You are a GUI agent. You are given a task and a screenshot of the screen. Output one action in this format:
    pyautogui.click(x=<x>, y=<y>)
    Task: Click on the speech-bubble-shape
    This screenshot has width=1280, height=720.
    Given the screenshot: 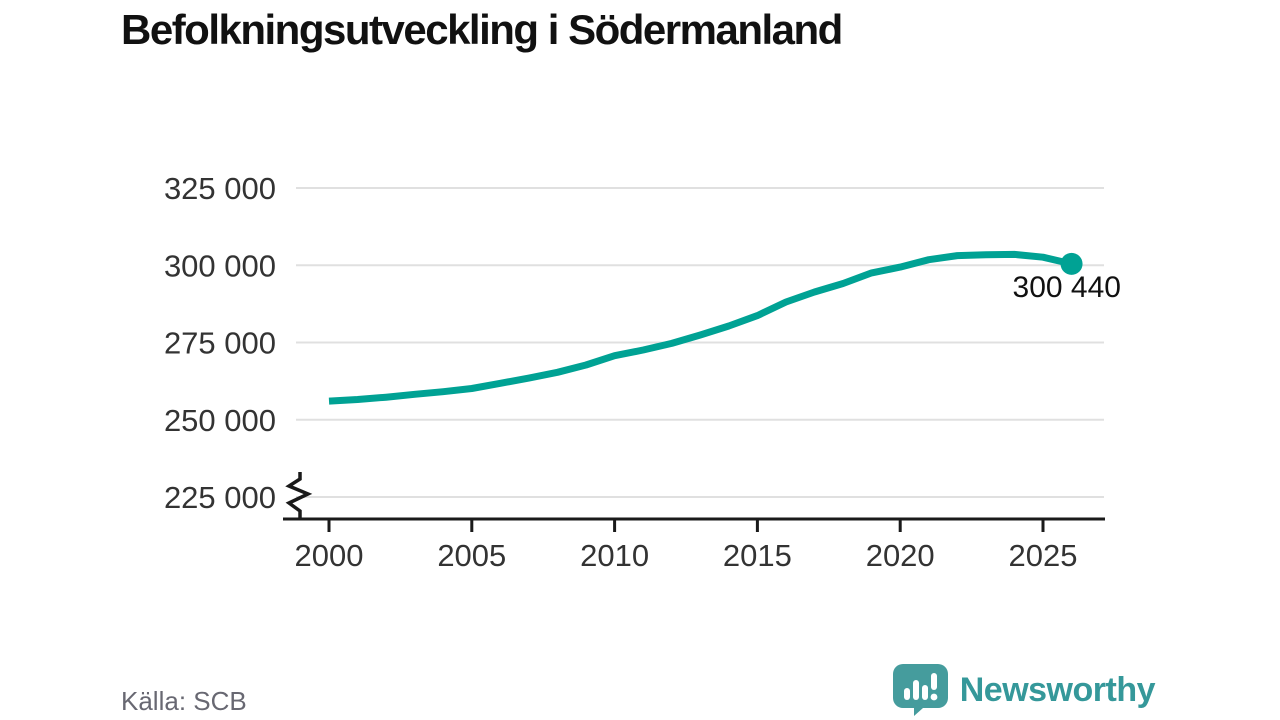 What is the action you would take?
    pyautogui.click(x=920, y=690)
    